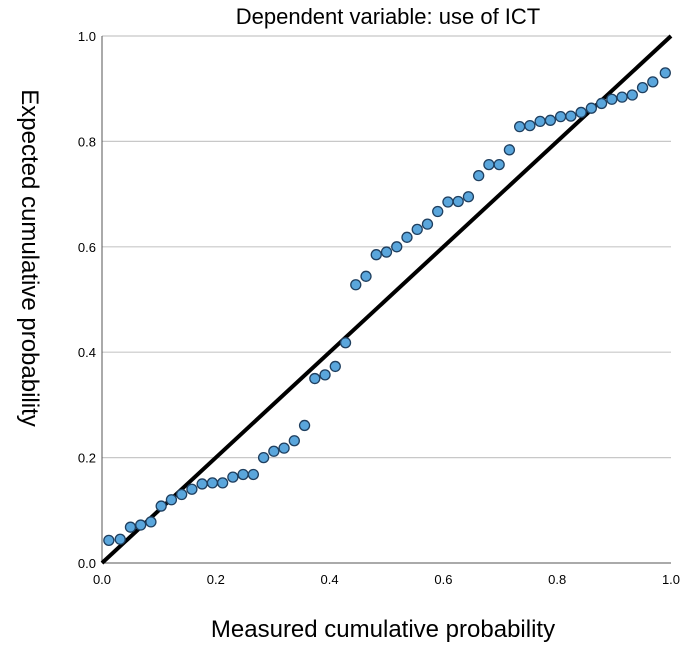 The image size is (685, 646). What do you see at coordinates (87, 563) in the screenshot?
I see `y-tick-label: 0.0` at bounding box center [87, 563].